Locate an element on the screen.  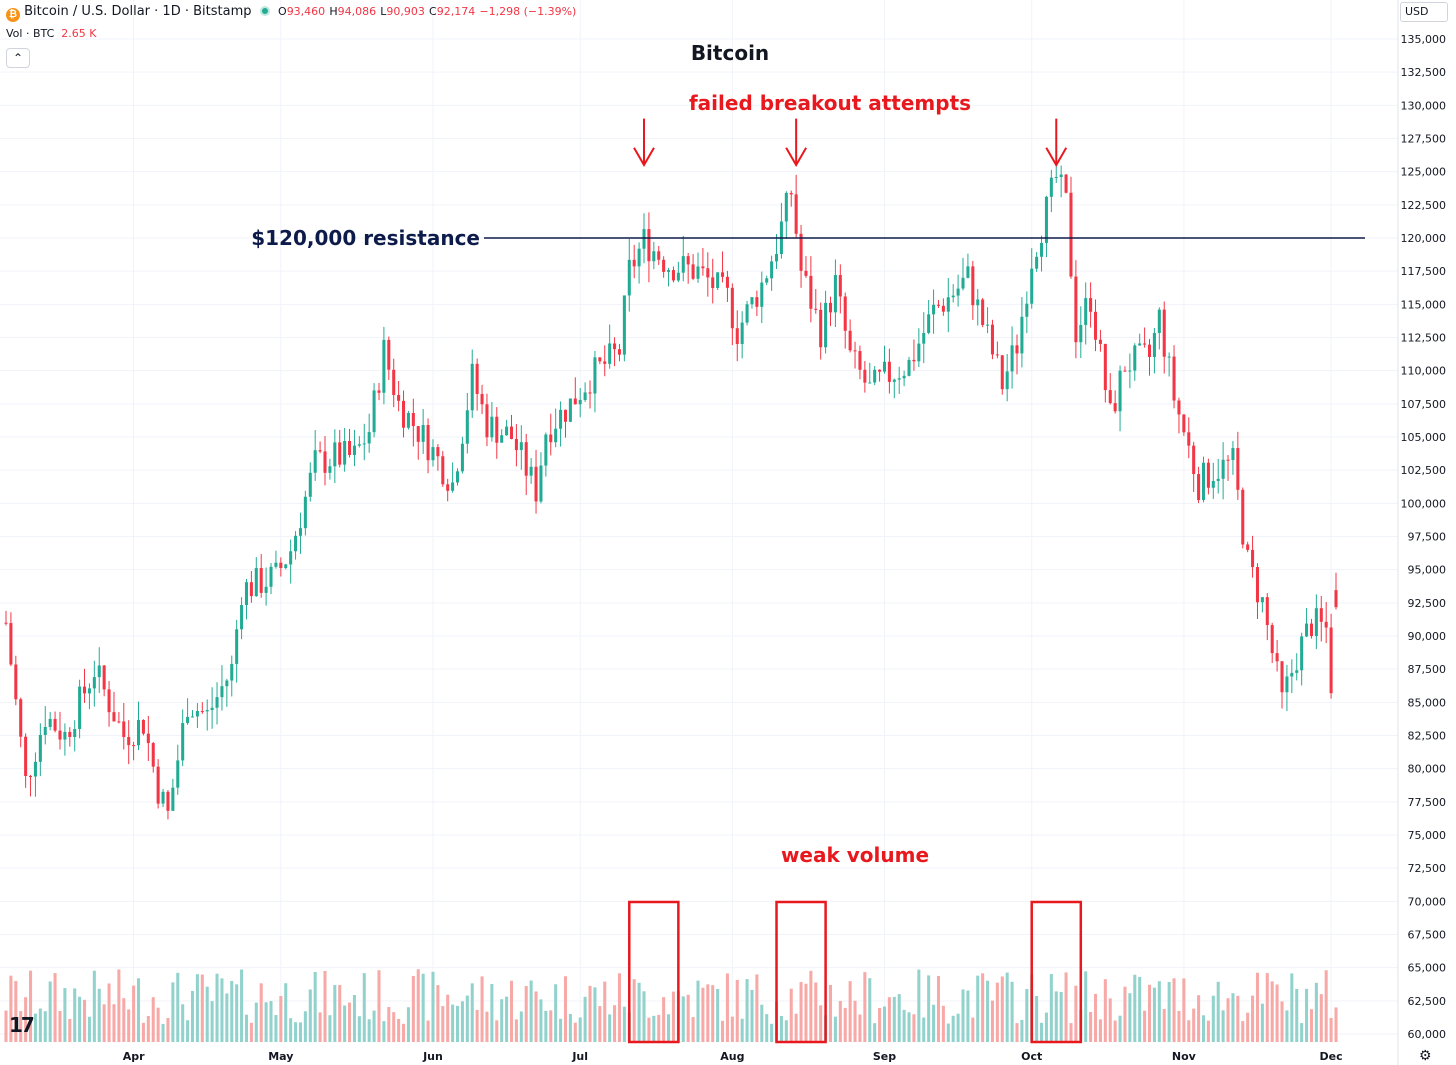
open-label: O is located at coordinates (282, 11).